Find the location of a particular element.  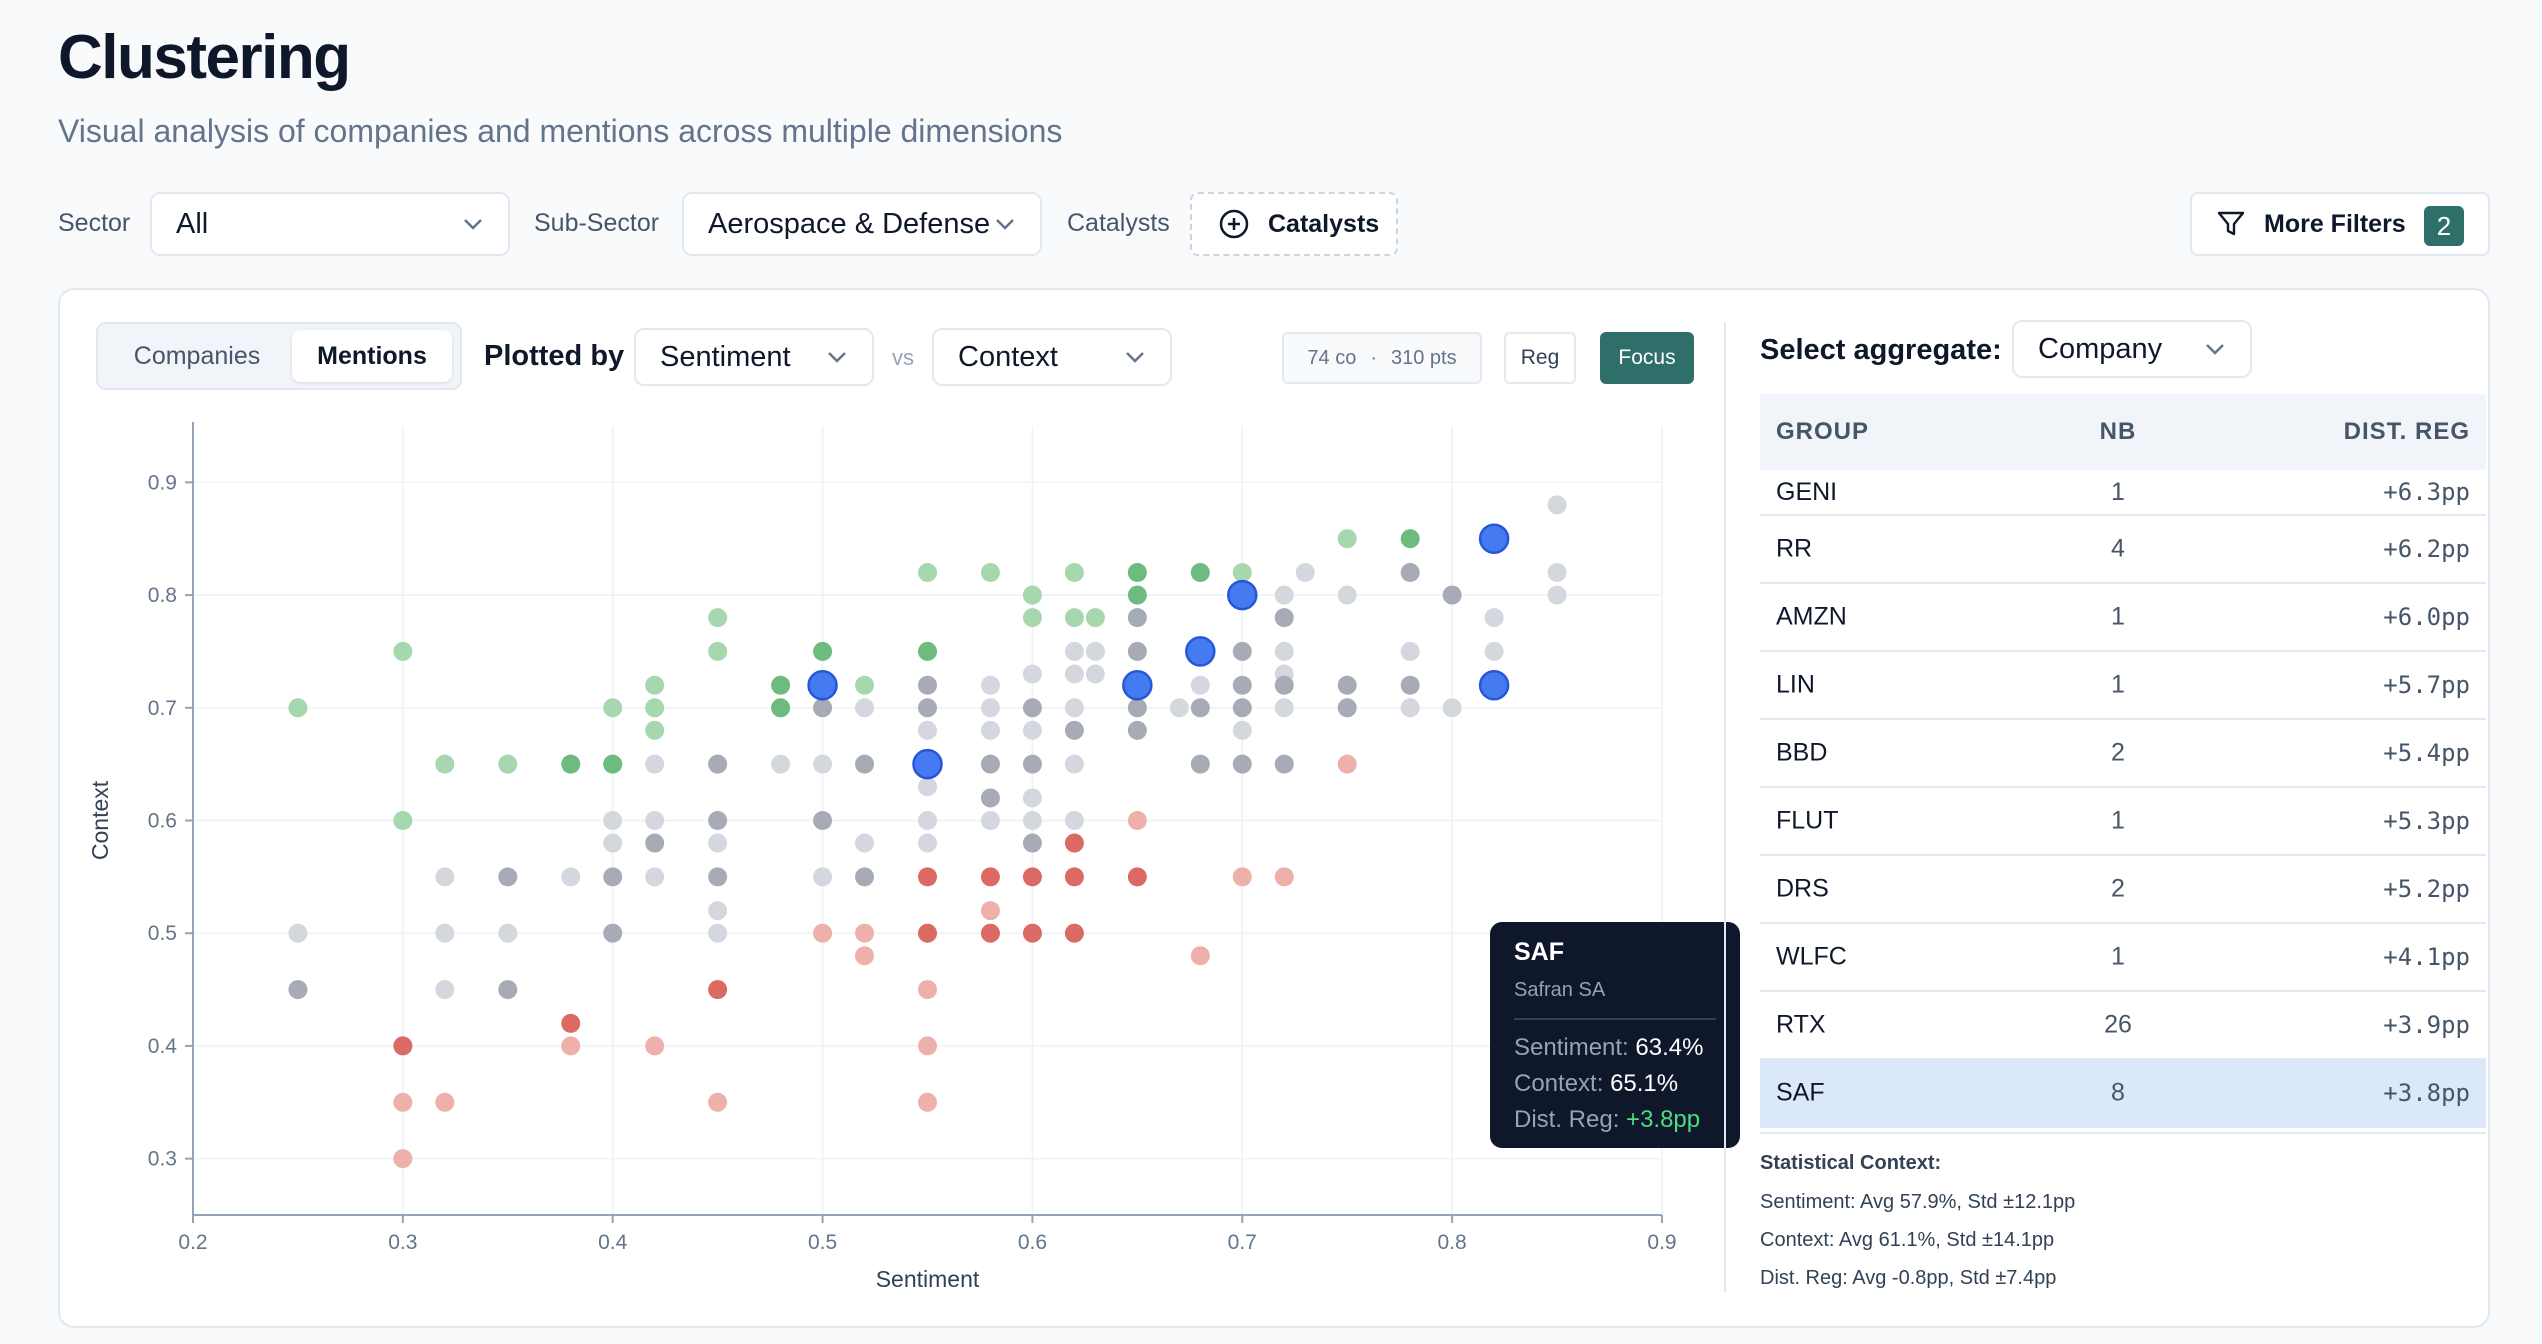

subsector-select: Aerospace & Defense is located at coordinates (862, 224).